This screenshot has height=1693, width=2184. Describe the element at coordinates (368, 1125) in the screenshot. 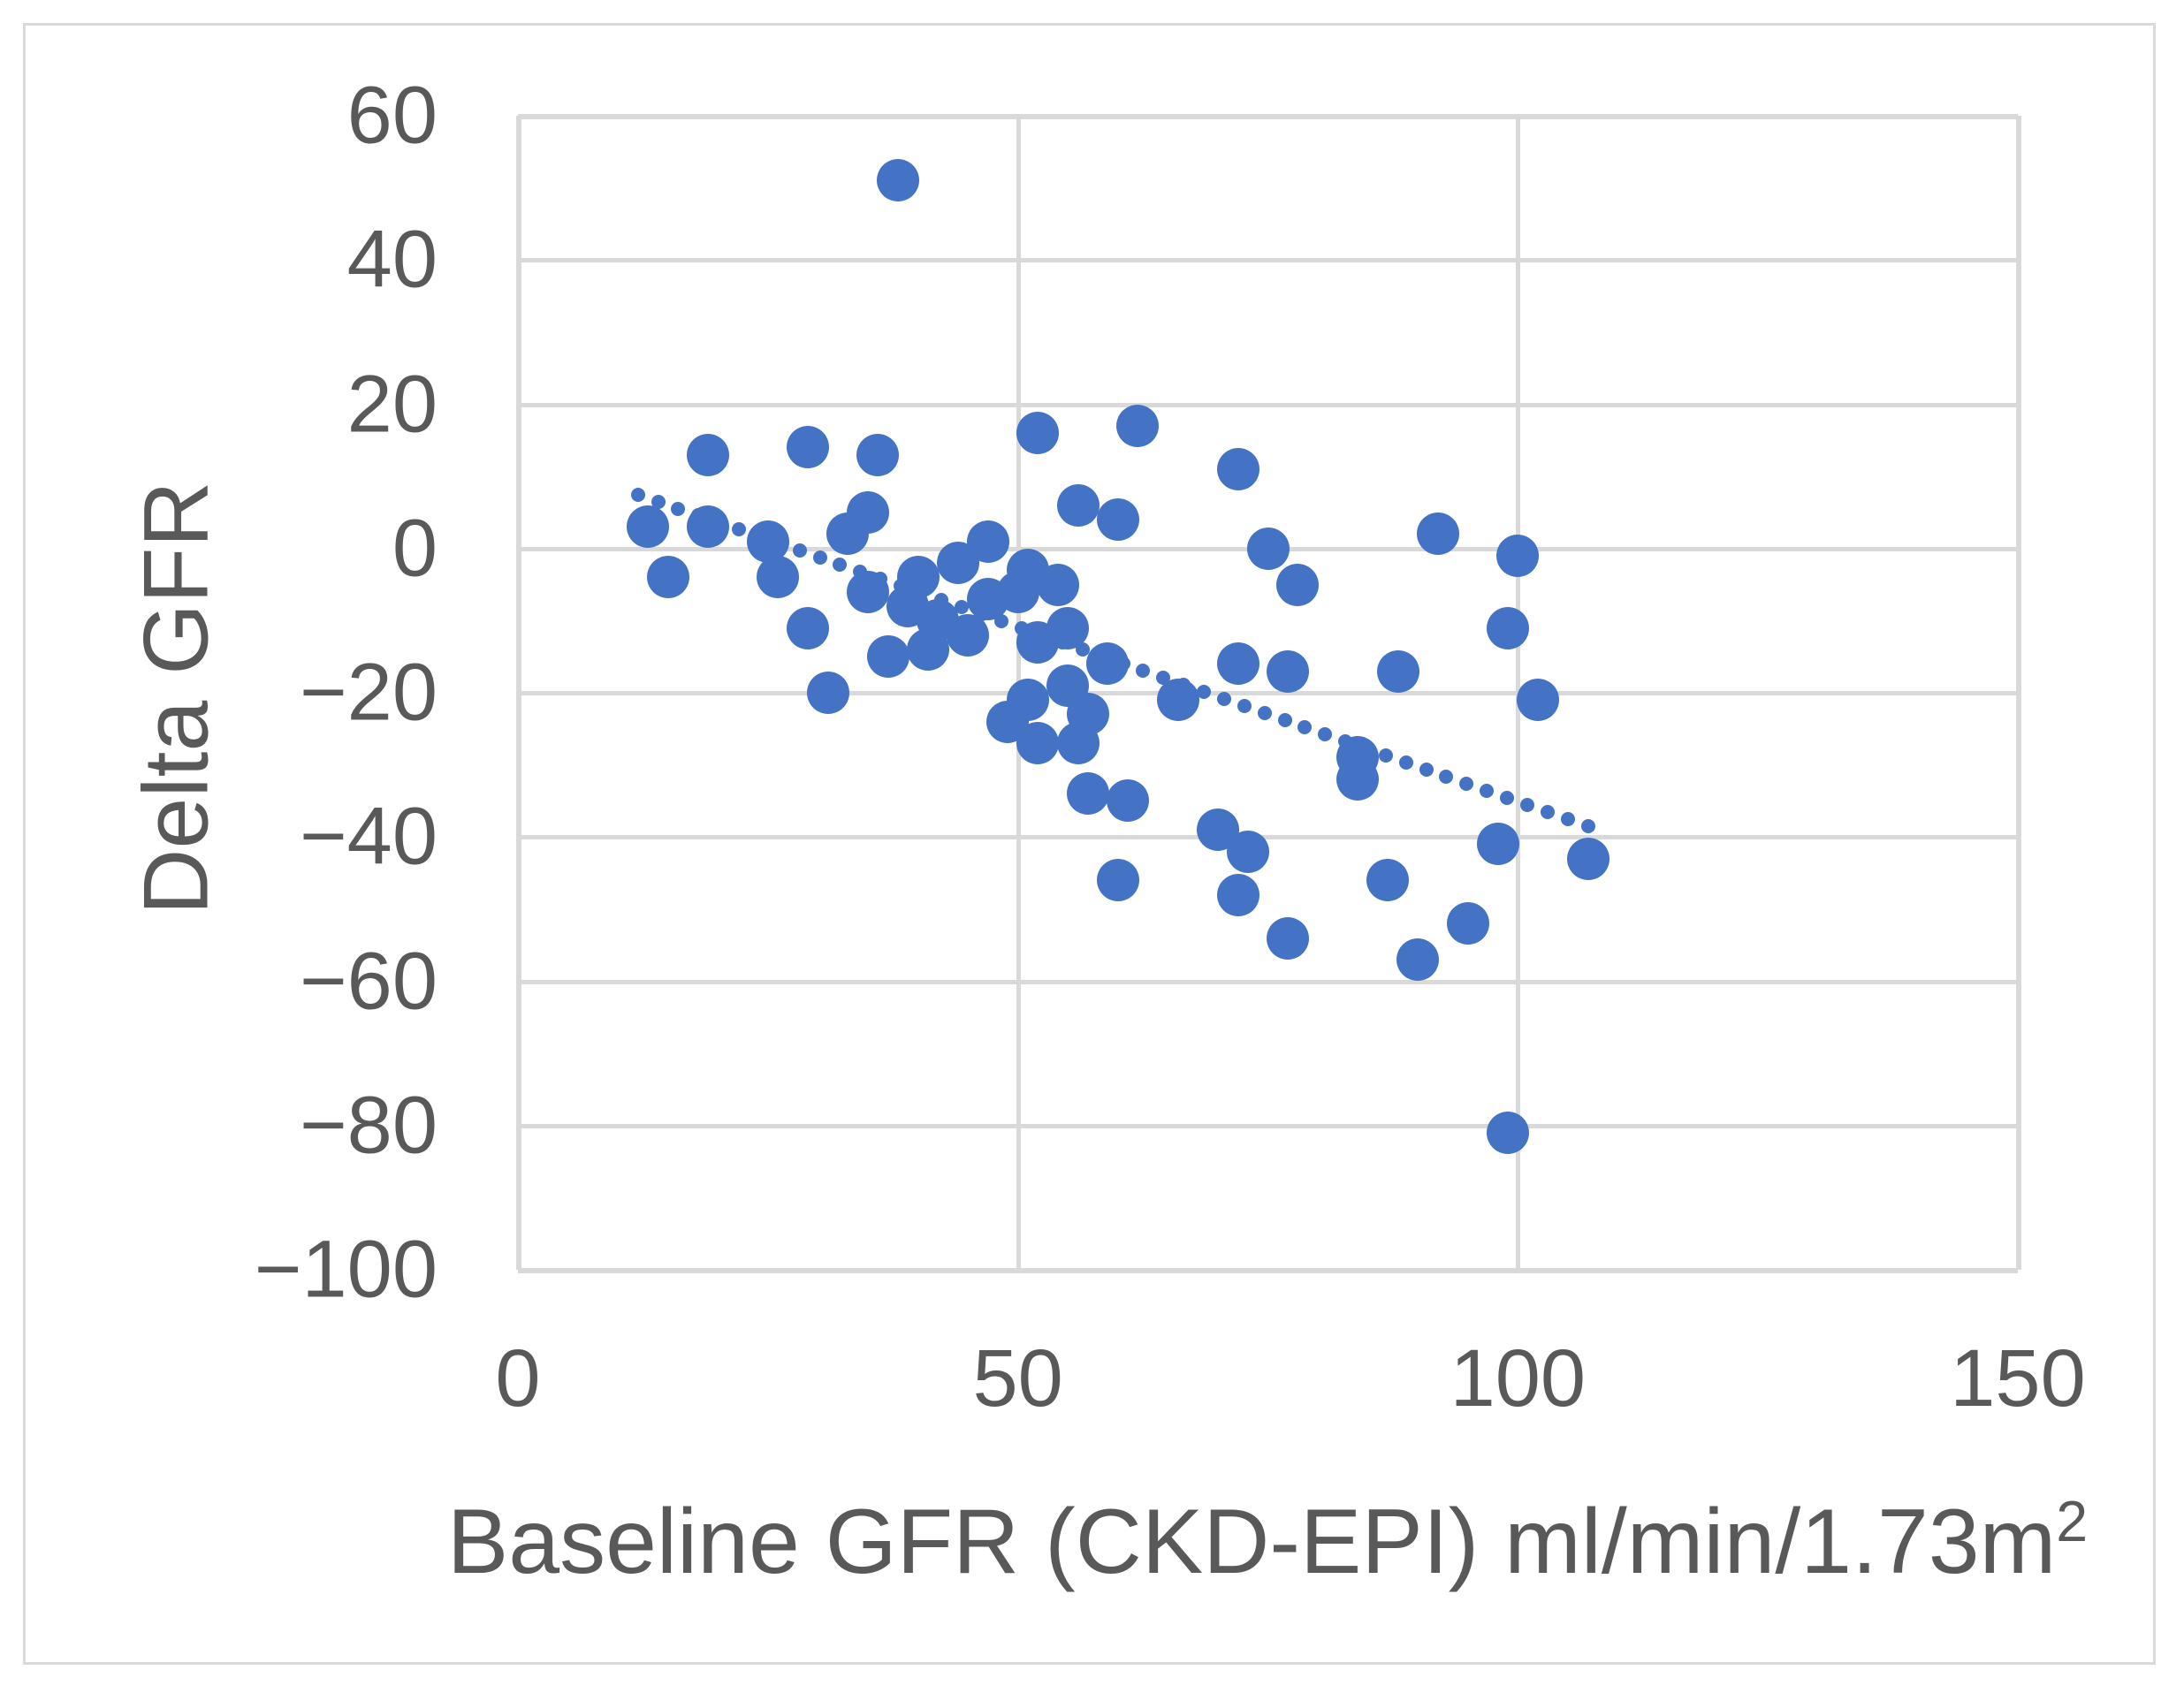

I see `y-tick-label: −80` at that location.